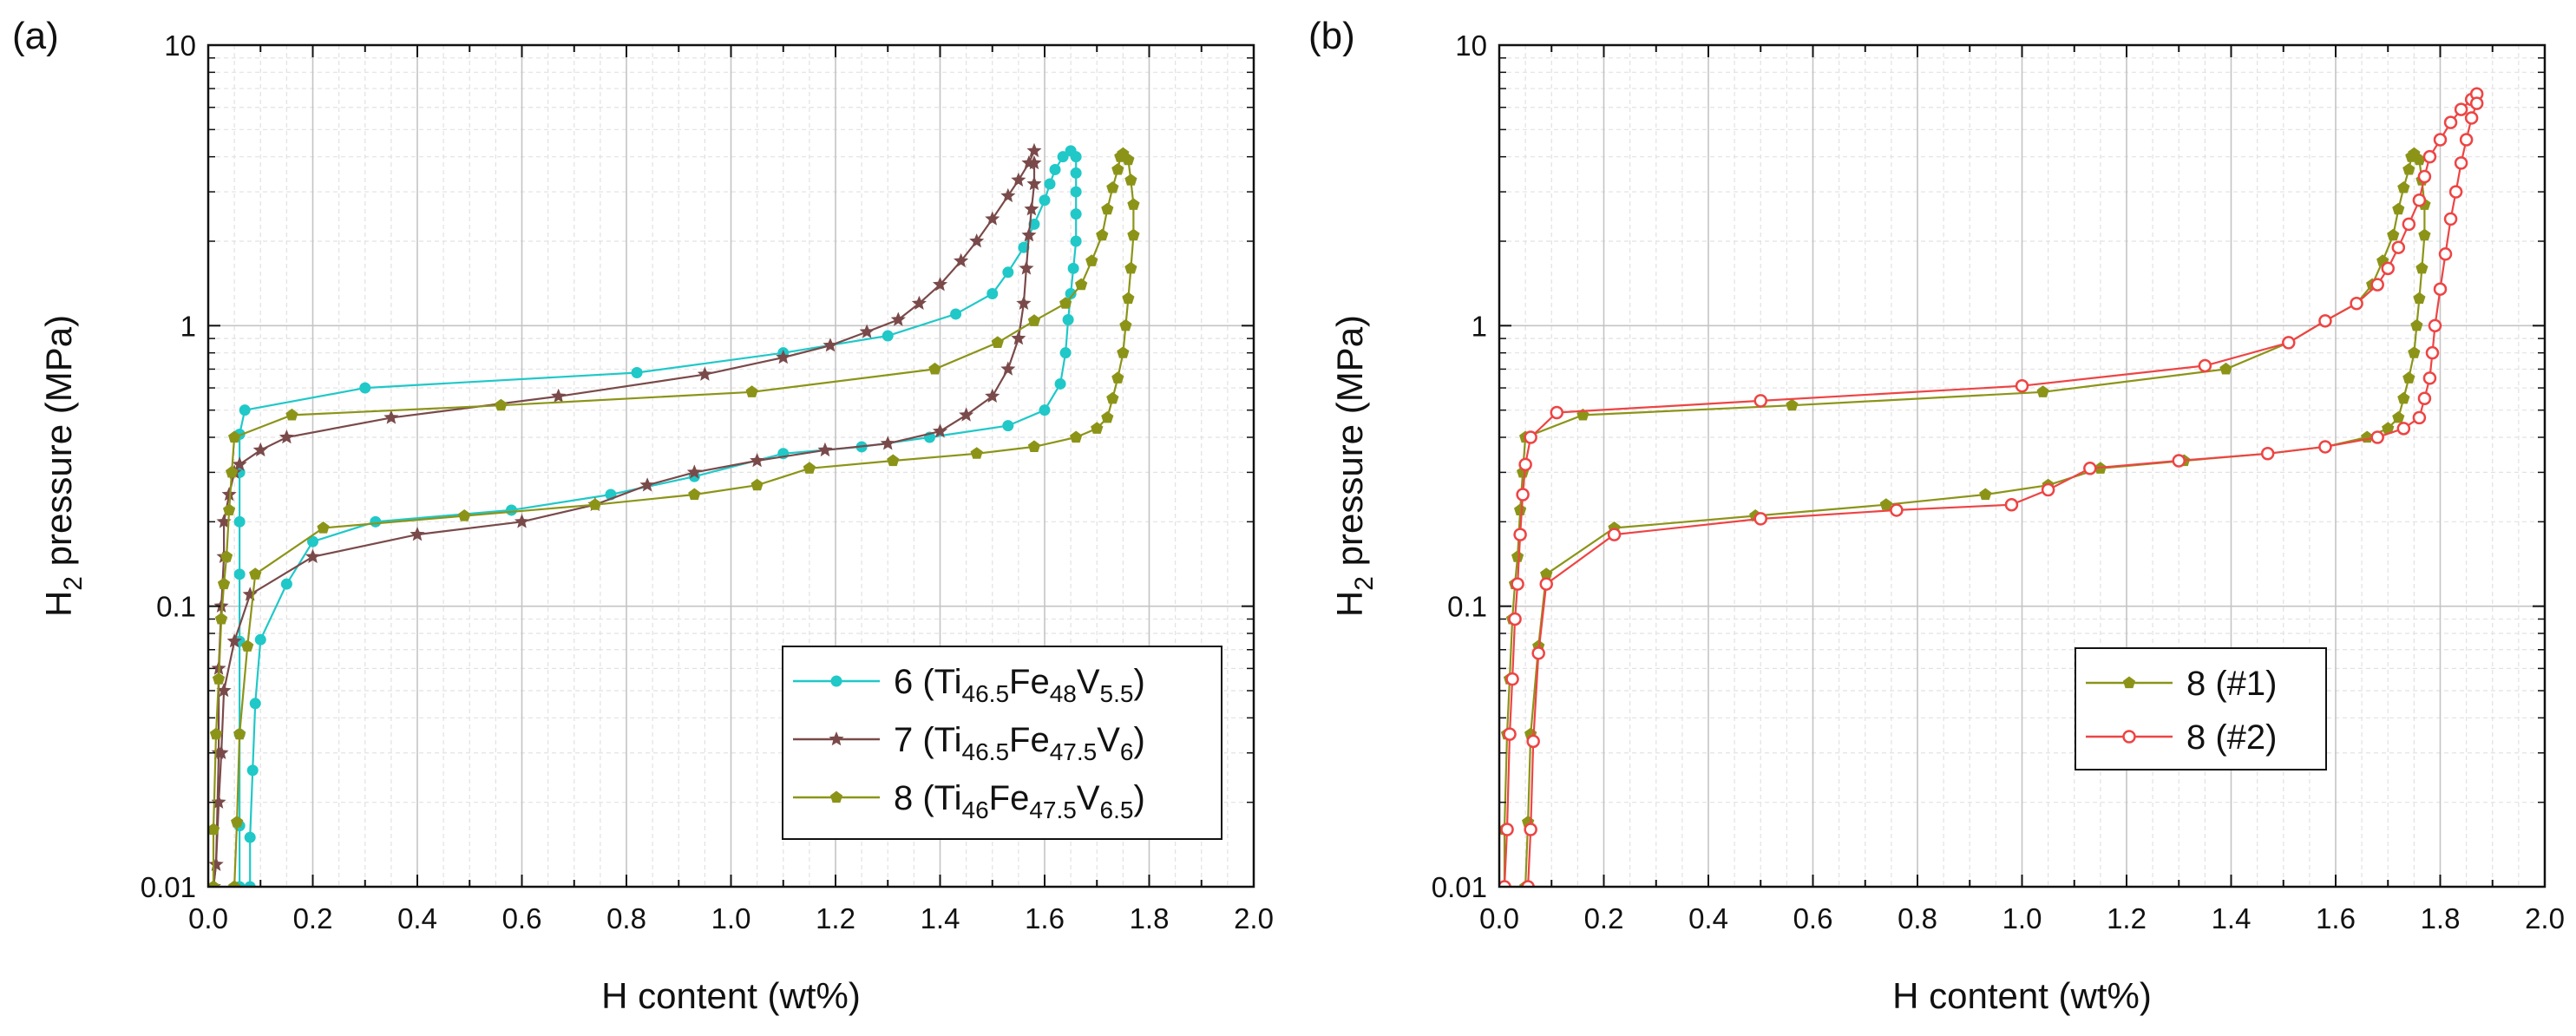 This screenshot has height=1036, width=2576. I want to click on x-tick-label: 1.2, so click(2127, 918).